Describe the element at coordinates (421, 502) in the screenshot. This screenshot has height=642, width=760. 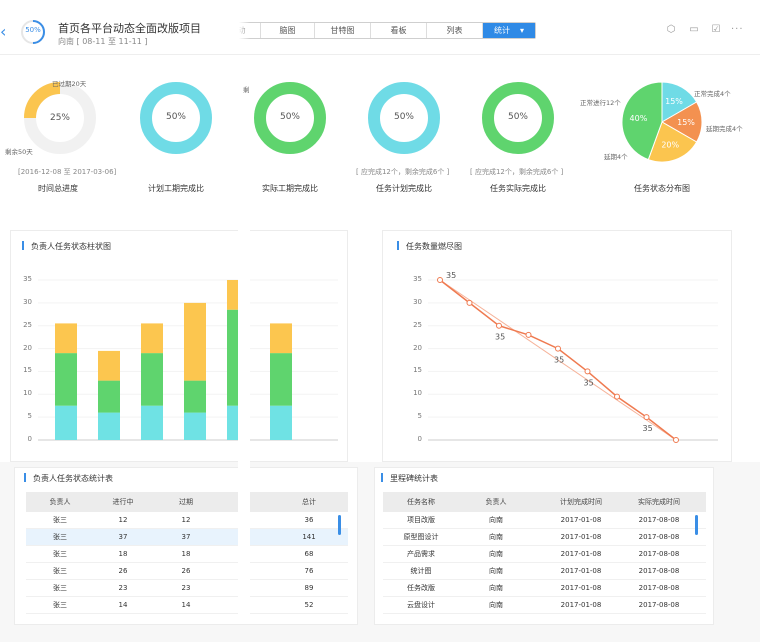
I see `column-header: 任务名称` at that location.